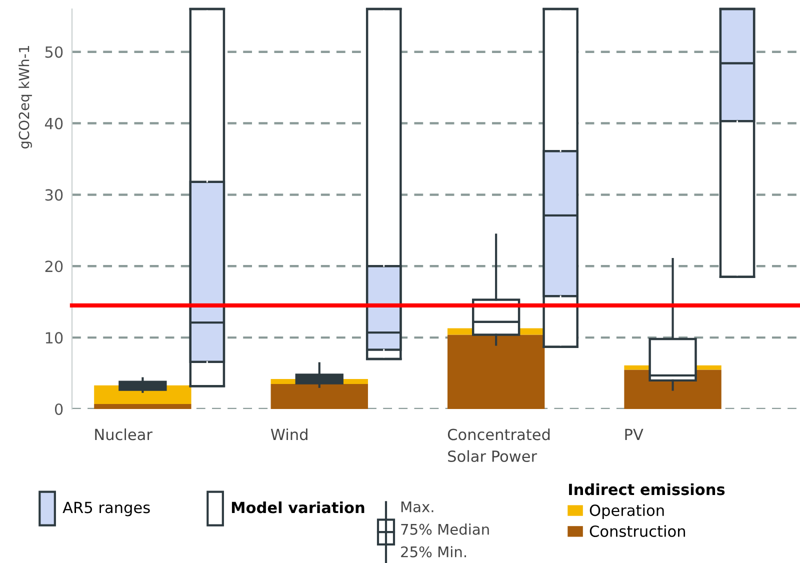 Image resolution: width=800 pixels, height=563 pixels. Describe the element at coordinates (638, 531) in the screenshot. I see `legend-label: Construction` at that location.